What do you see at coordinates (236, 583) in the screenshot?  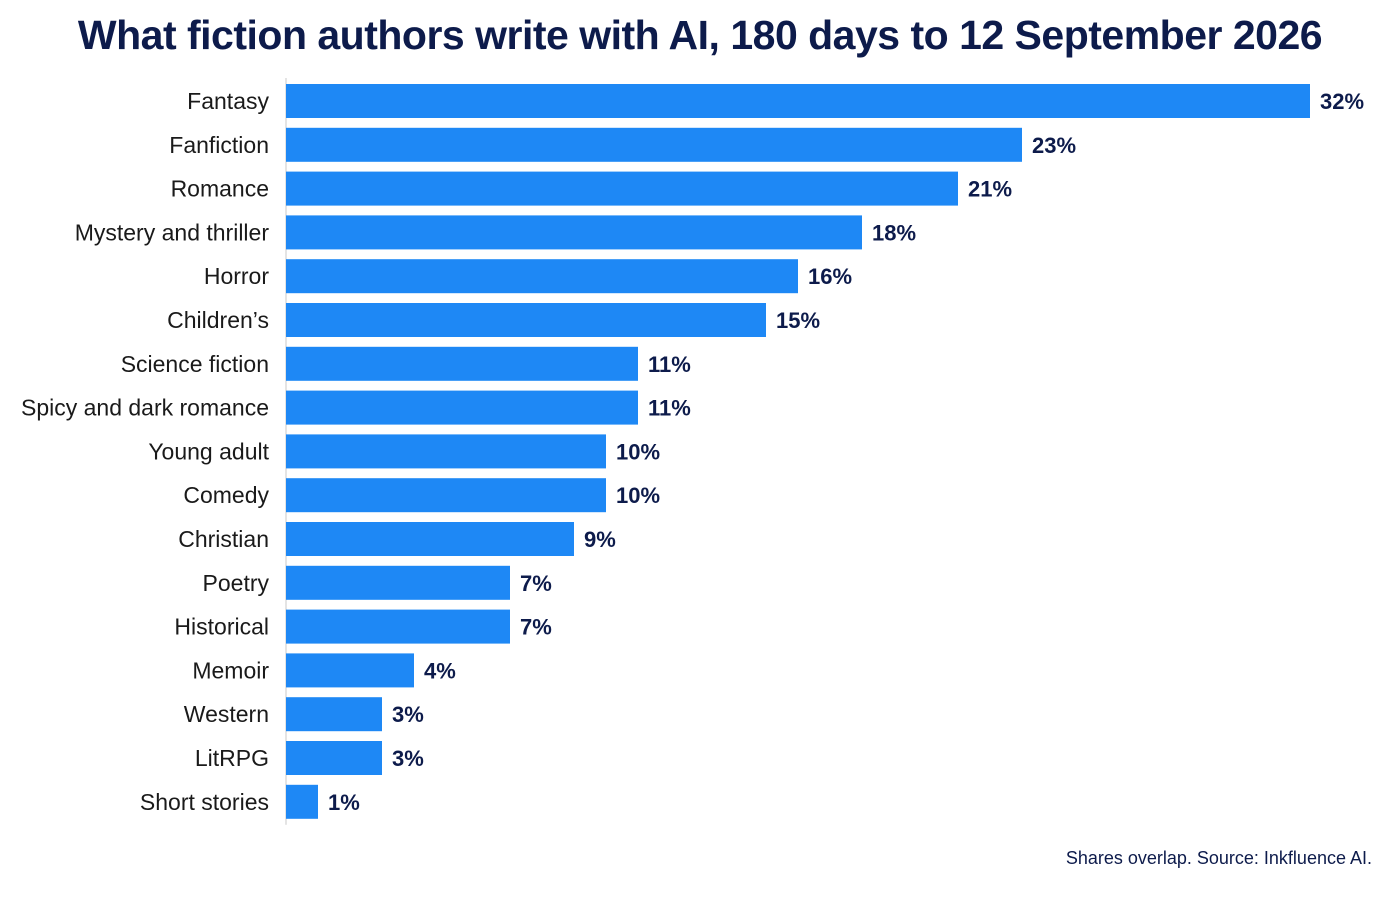 I see `category-label: Poetry` at bounding box center [236, 583].